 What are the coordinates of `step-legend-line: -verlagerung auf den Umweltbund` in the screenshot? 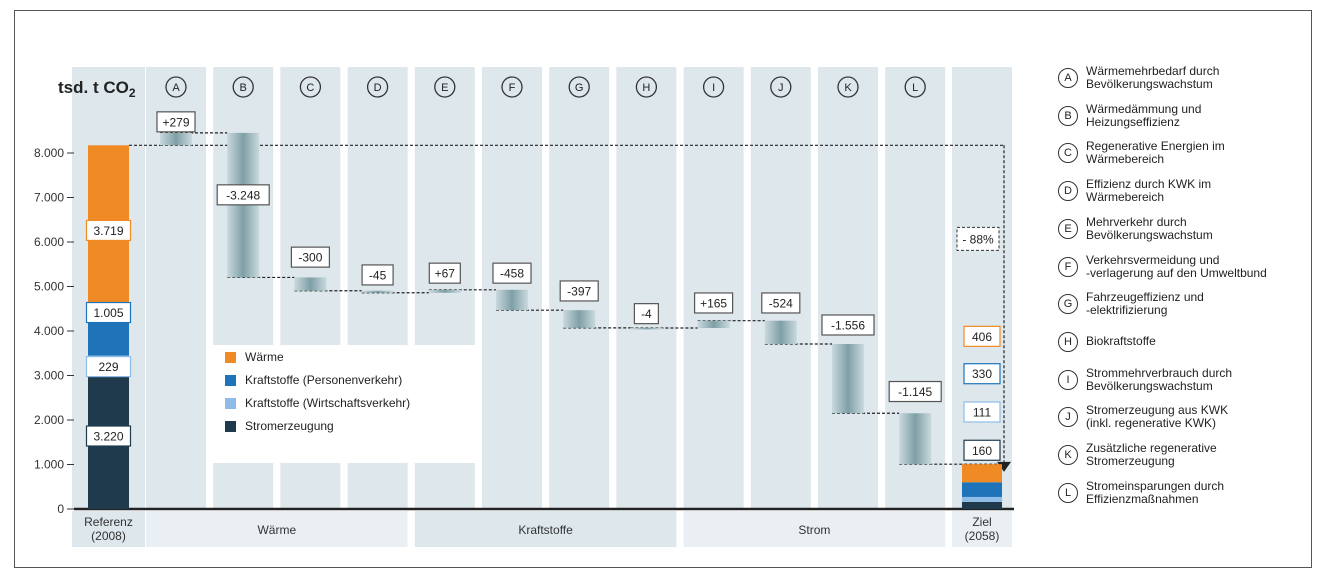 It's located at (1176, 272).